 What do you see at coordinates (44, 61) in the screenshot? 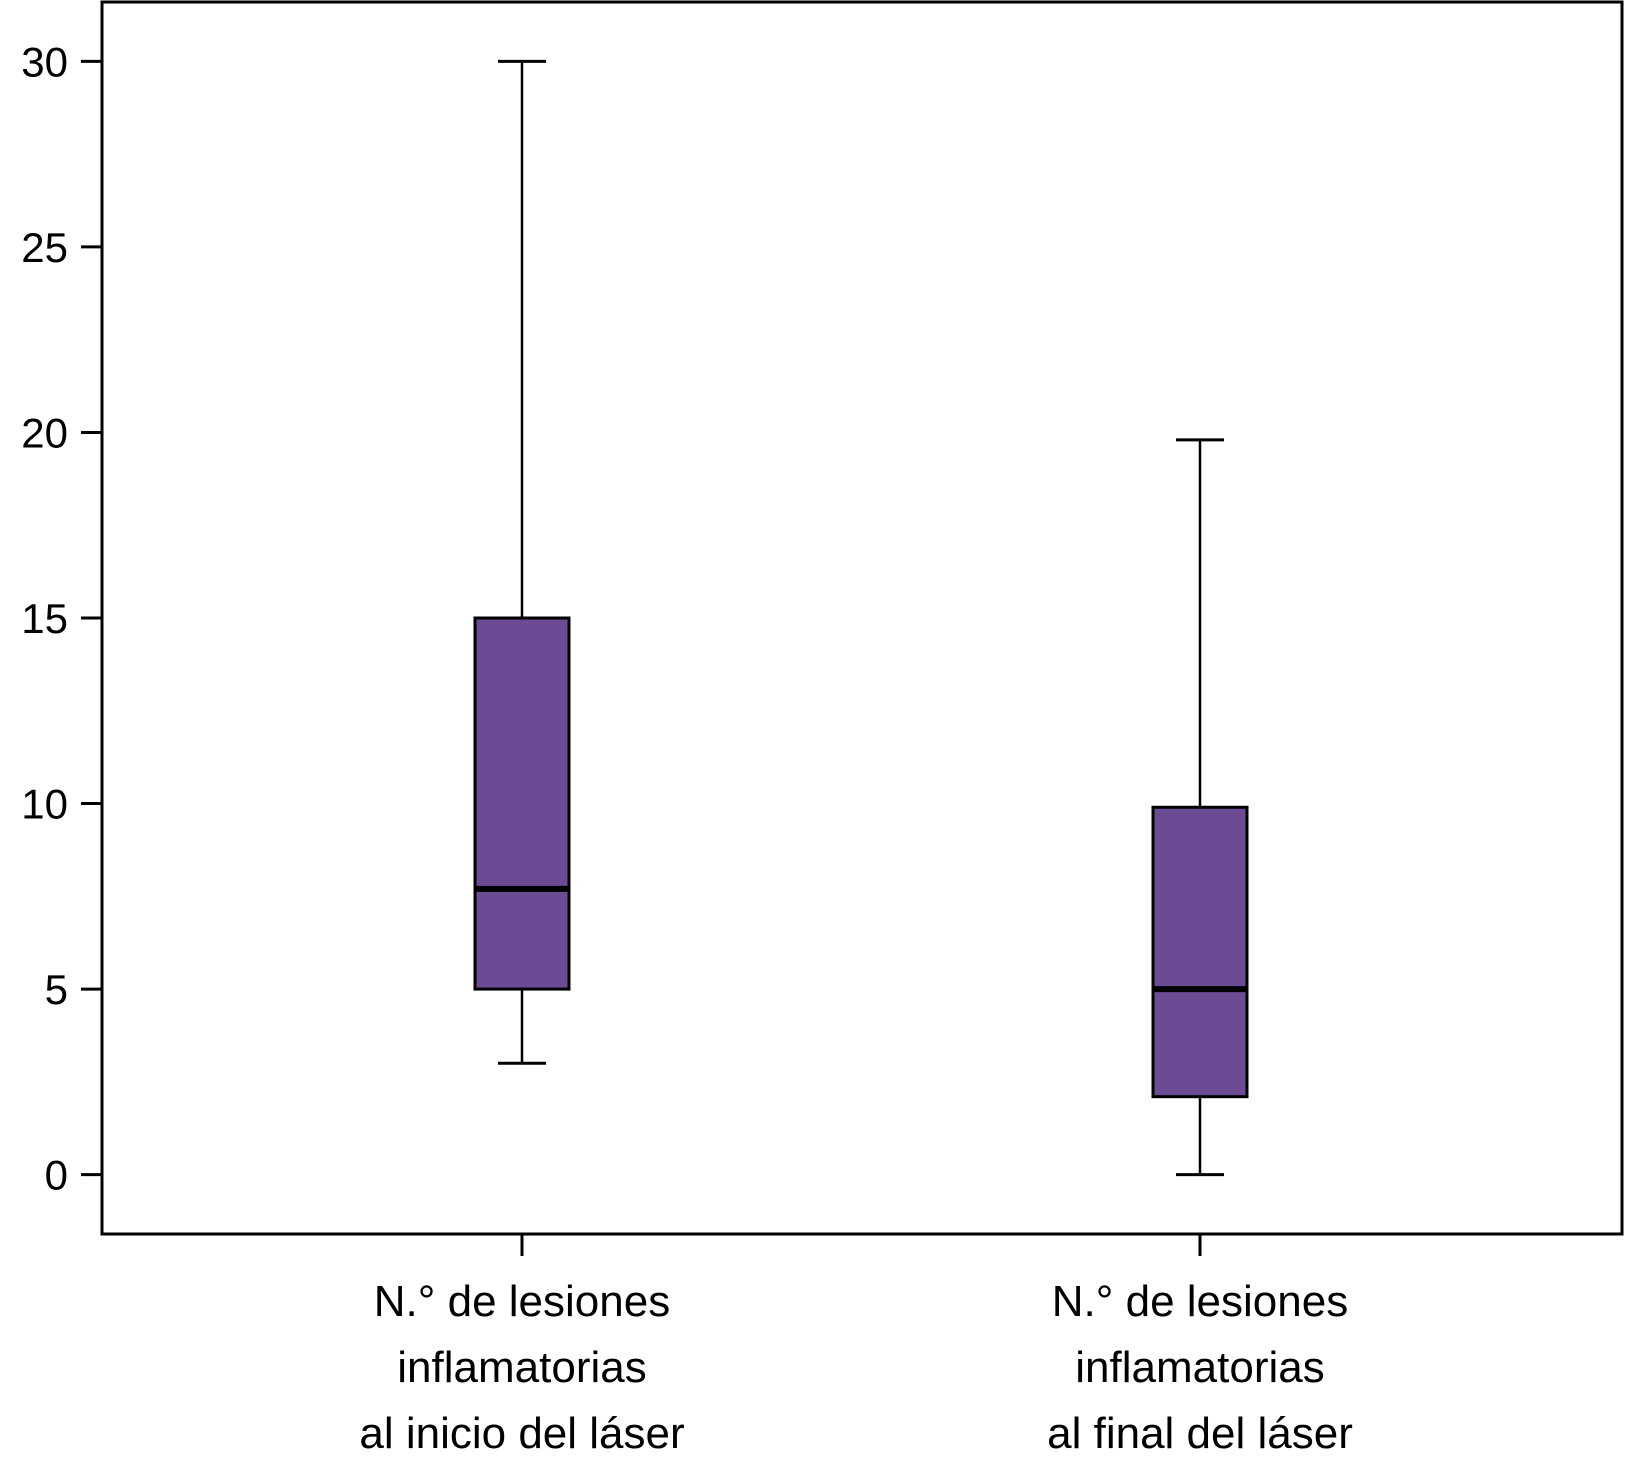
I see `y-tick-label: 30` at bounding box center [44, 61].